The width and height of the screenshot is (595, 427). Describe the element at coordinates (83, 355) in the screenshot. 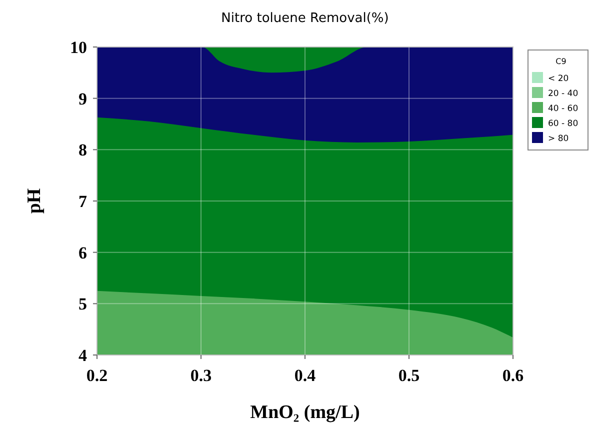

I see `y-tick-label: 4` at that location.